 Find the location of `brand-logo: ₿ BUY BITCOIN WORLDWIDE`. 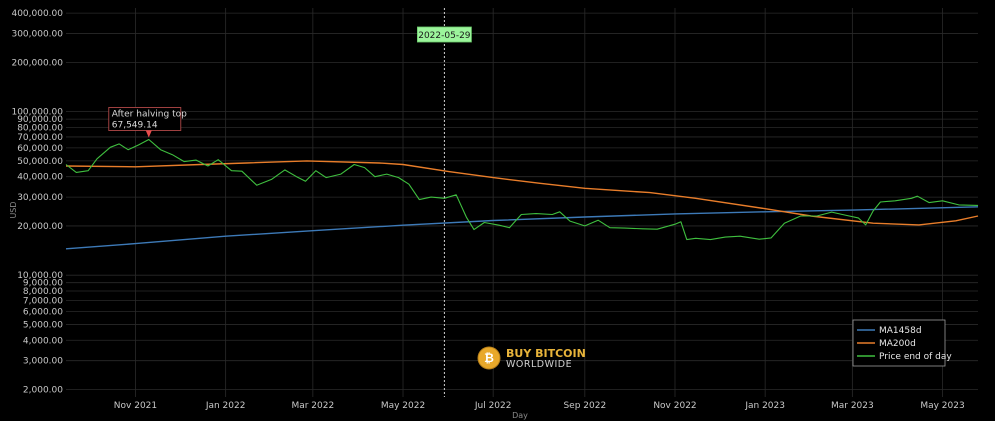

brand-logo: ₿ BUY BITCOIN WORLDWIDE is located at coordinates (531, 358).